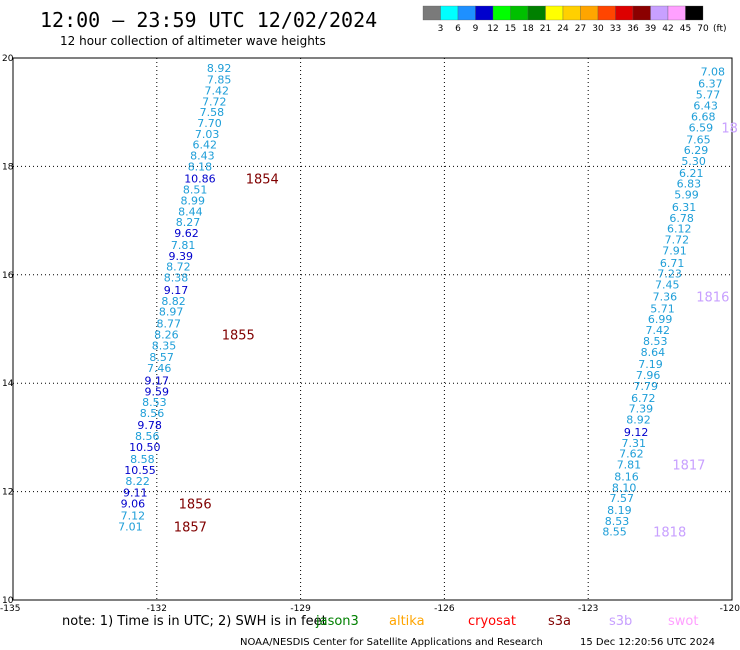 The width and height of the screenshot is (740, 650). What do you see at coordinates (8, 276) in the screenshot?
I see `y-tick-label: 16` at bounding box center [8, 276].